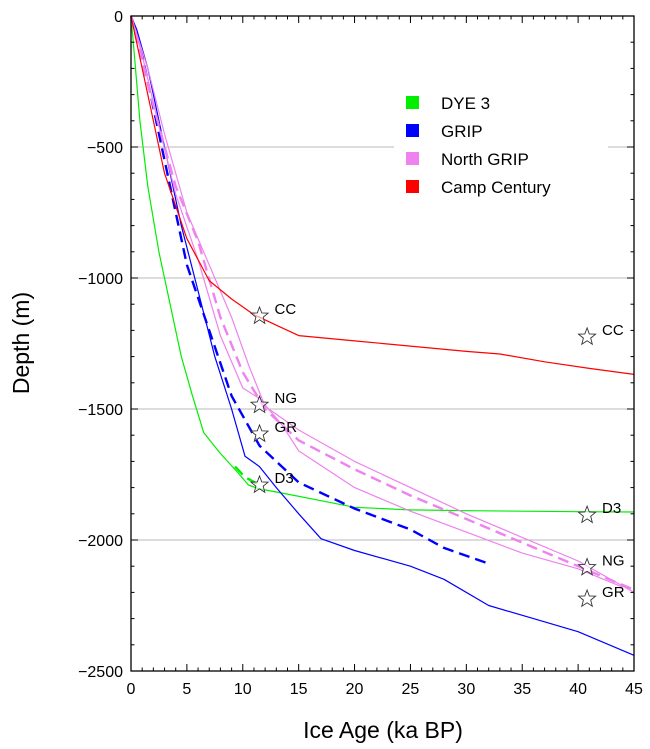  What do you see at coordinates (383, 730) in the screenshot?
I see `x-axis-title: Ice Age (ka BP)` at bounding box center [383, 730].